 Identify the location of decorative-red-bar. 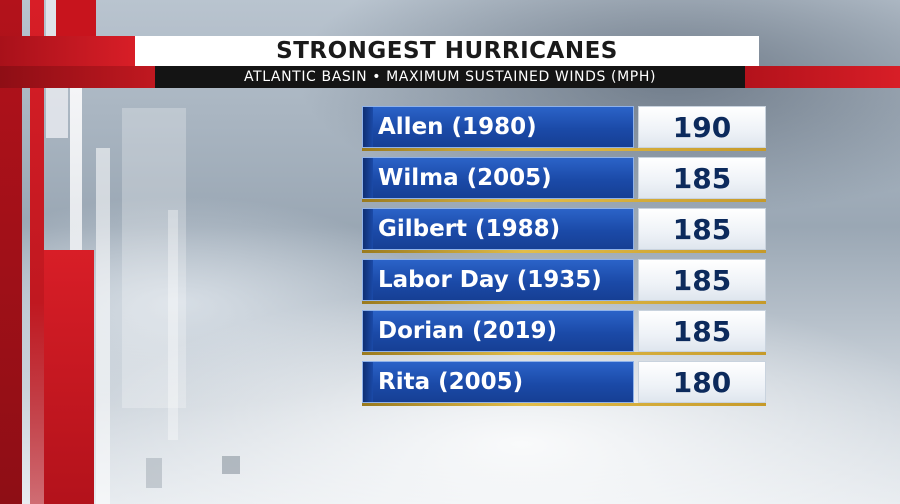
(822, 77).